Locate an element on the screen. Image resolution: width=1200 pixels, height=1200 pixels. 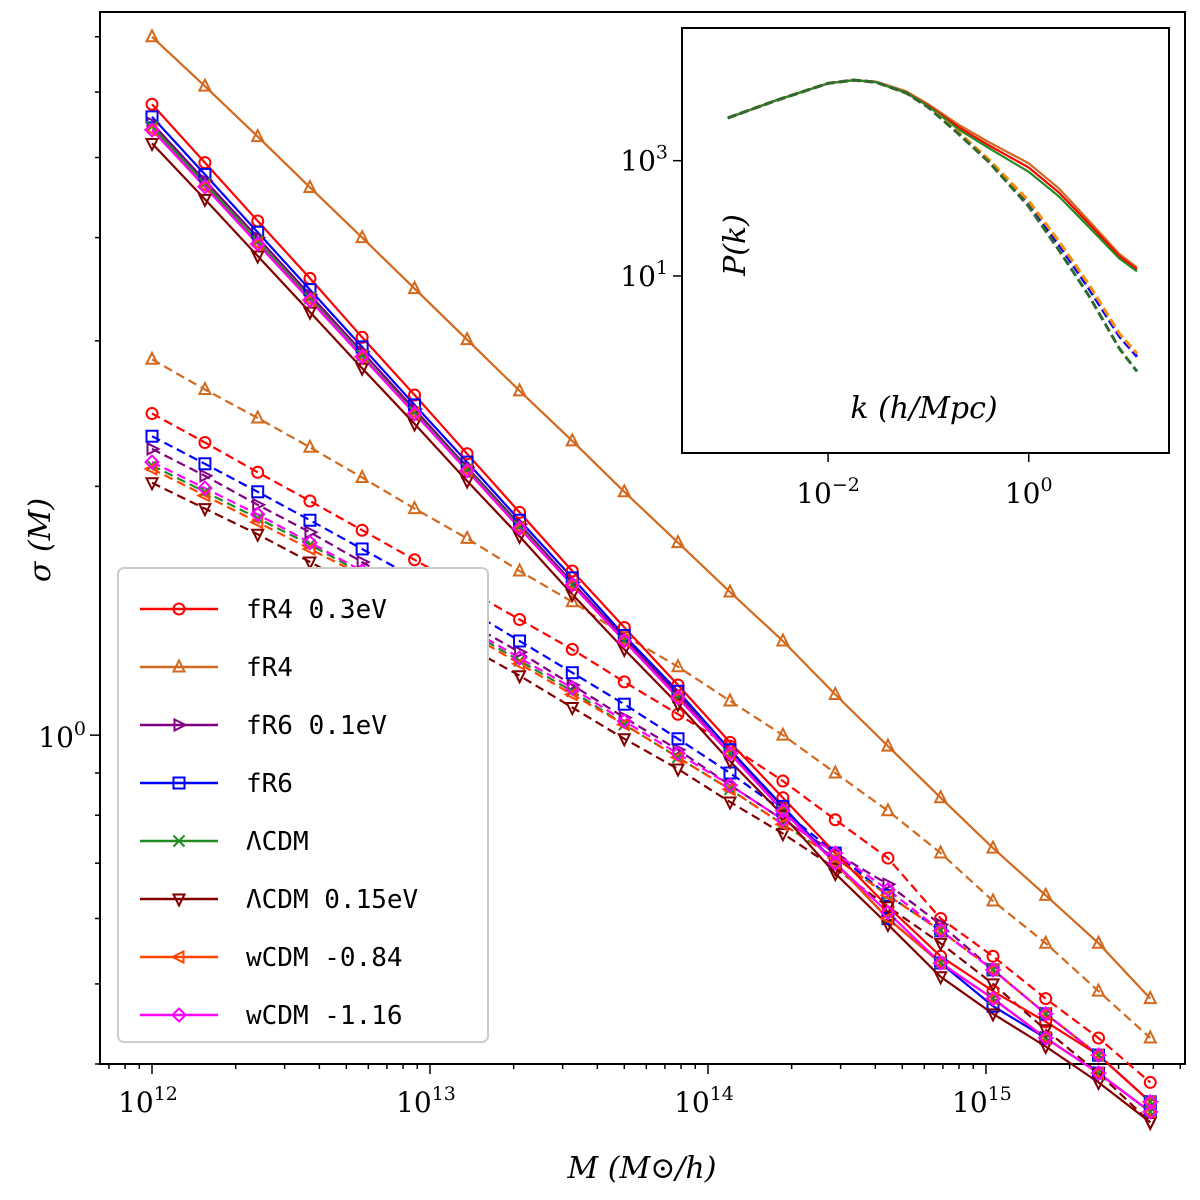
legend-entry: ΛCDM 0.15eV is located at coordinates (279, 900).